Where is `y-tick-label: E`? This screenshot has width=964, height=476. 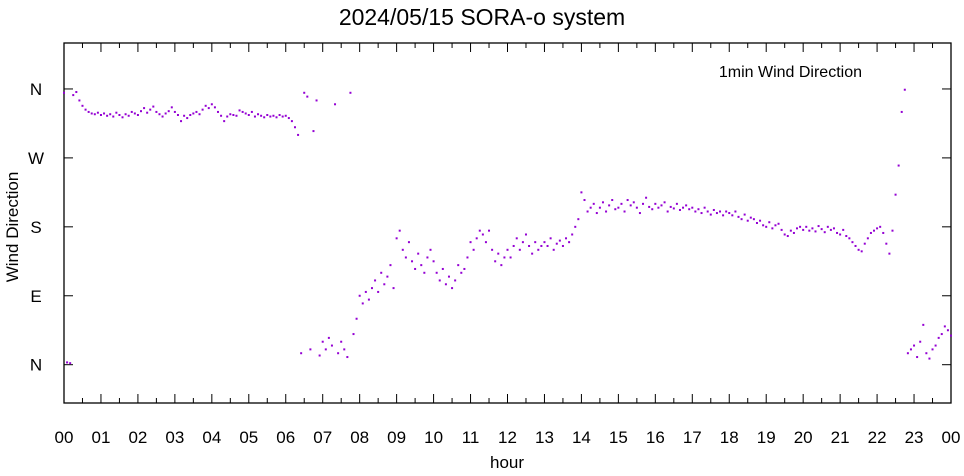 y-tick-label: E is located at coordinates (35, 296).